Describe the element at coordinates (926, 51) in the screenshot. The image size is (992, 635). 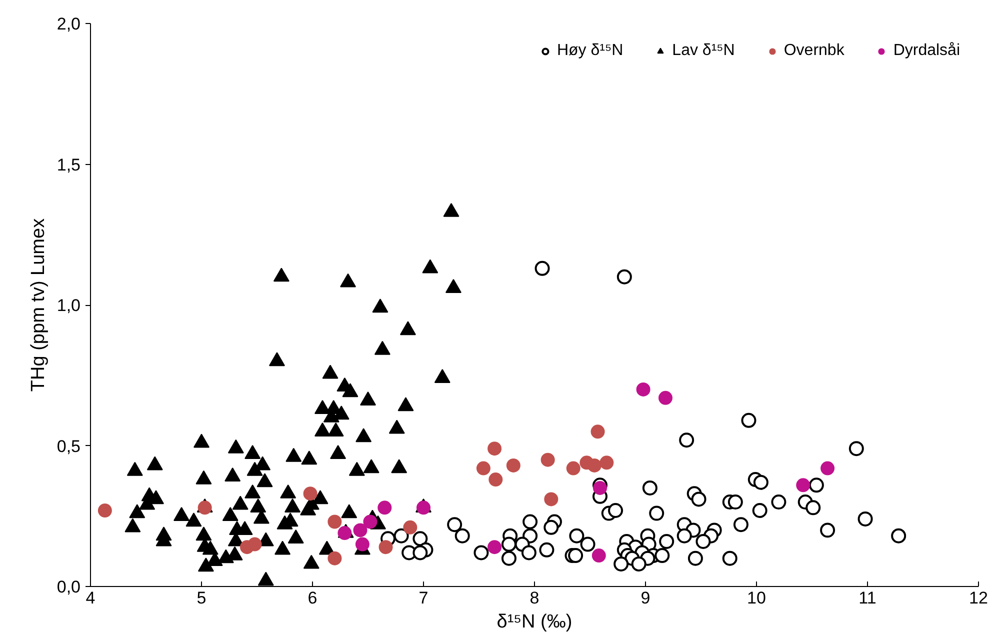
I see `legend-label: Dyrdalsåi` at that location.